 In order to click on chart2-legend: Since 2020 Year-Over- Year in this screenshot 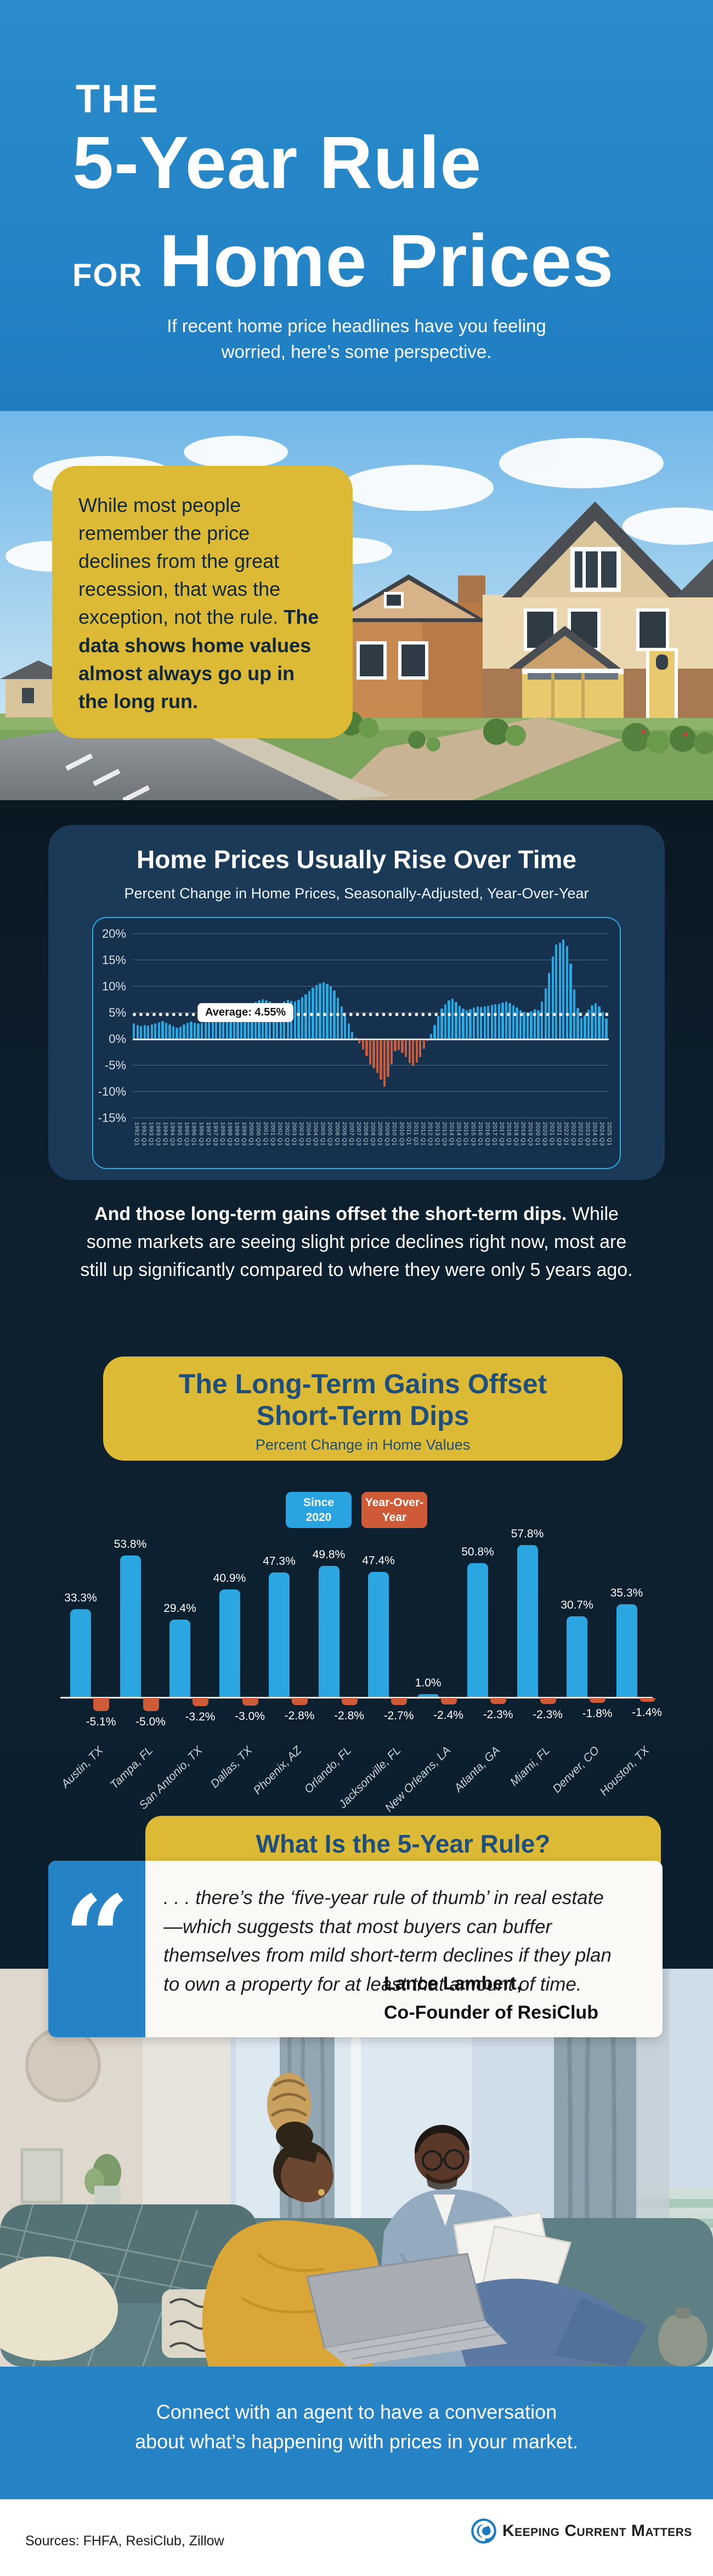, I will do `click(356, 1510)`.